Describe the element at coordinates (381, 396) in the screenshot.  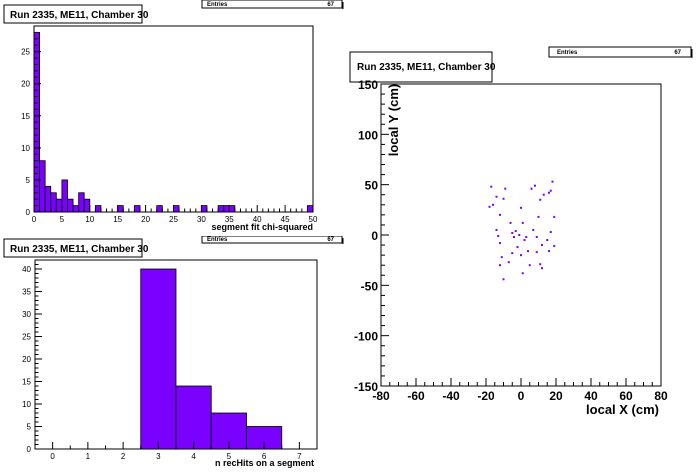
I see `x-tick-label: -80` at that location.